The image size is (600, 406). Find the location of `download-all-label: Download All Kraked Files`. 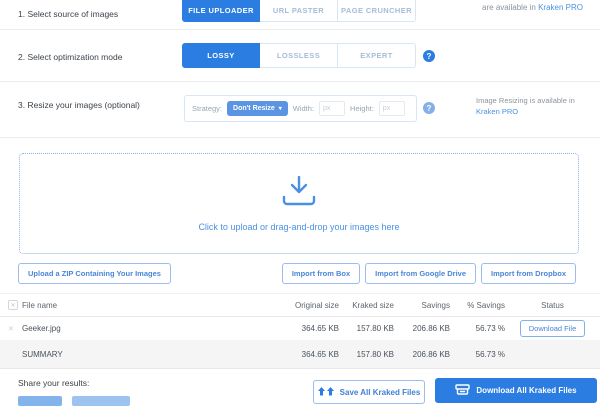

download-all-label: Download All Kraked Files is located at coordinates (526, 390).